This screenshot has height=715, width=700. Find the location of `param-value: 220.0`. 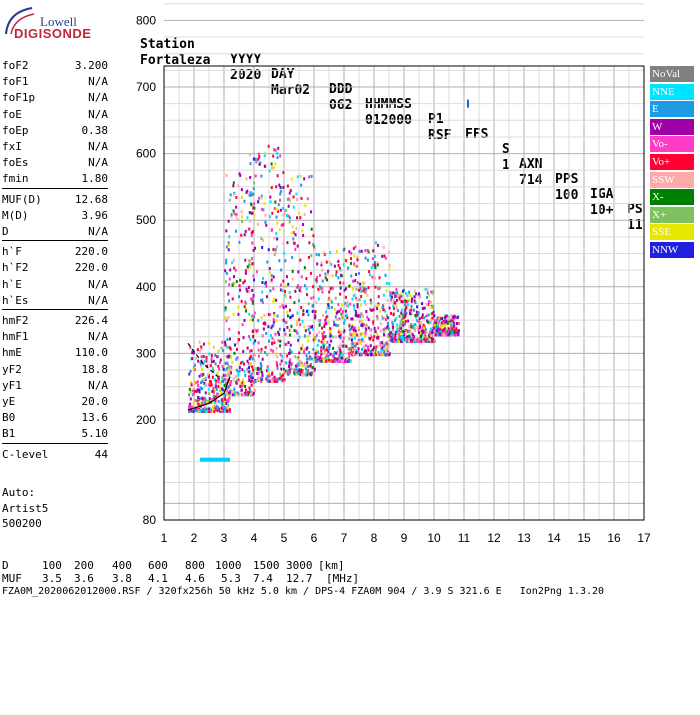

param-value: 220.0 is located at coordinates (91, 252).